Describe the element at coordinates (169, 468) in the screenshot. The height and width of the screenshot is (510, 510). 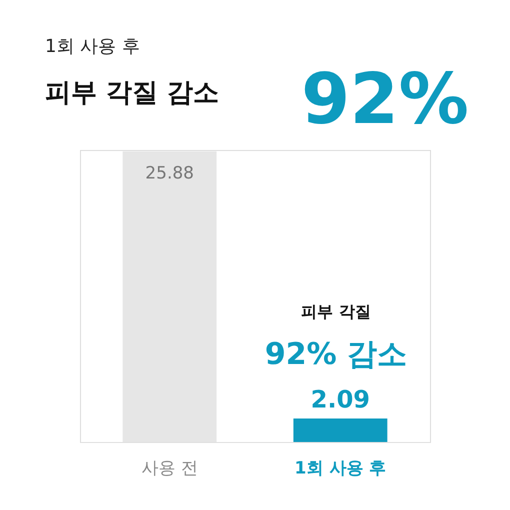
I see `x-tick-label: 사용 전` at that location.